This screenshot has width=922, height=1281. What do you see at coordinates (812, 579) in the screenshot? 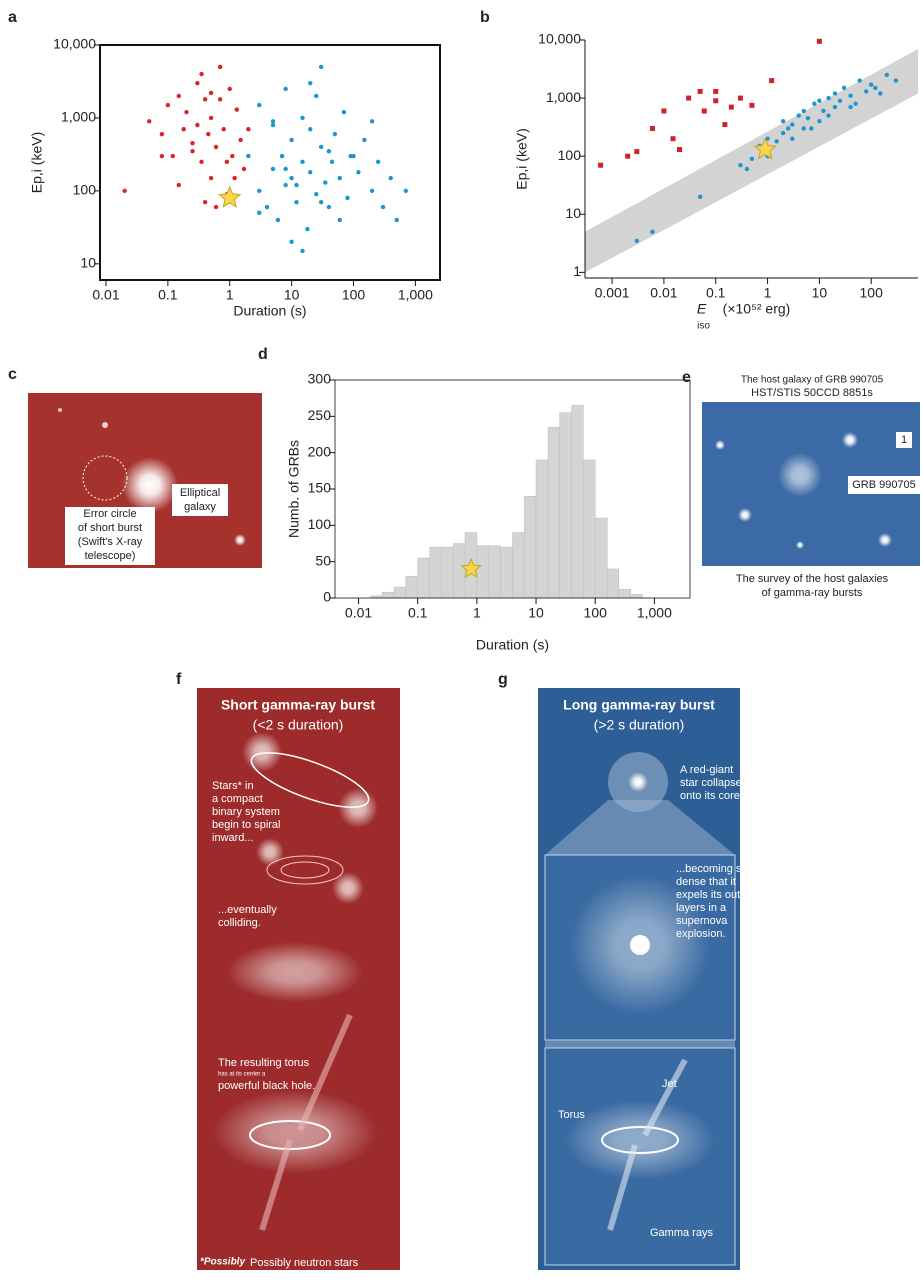
I see `caption: The survey of the host galaxies` at bounding box center [812, 579].